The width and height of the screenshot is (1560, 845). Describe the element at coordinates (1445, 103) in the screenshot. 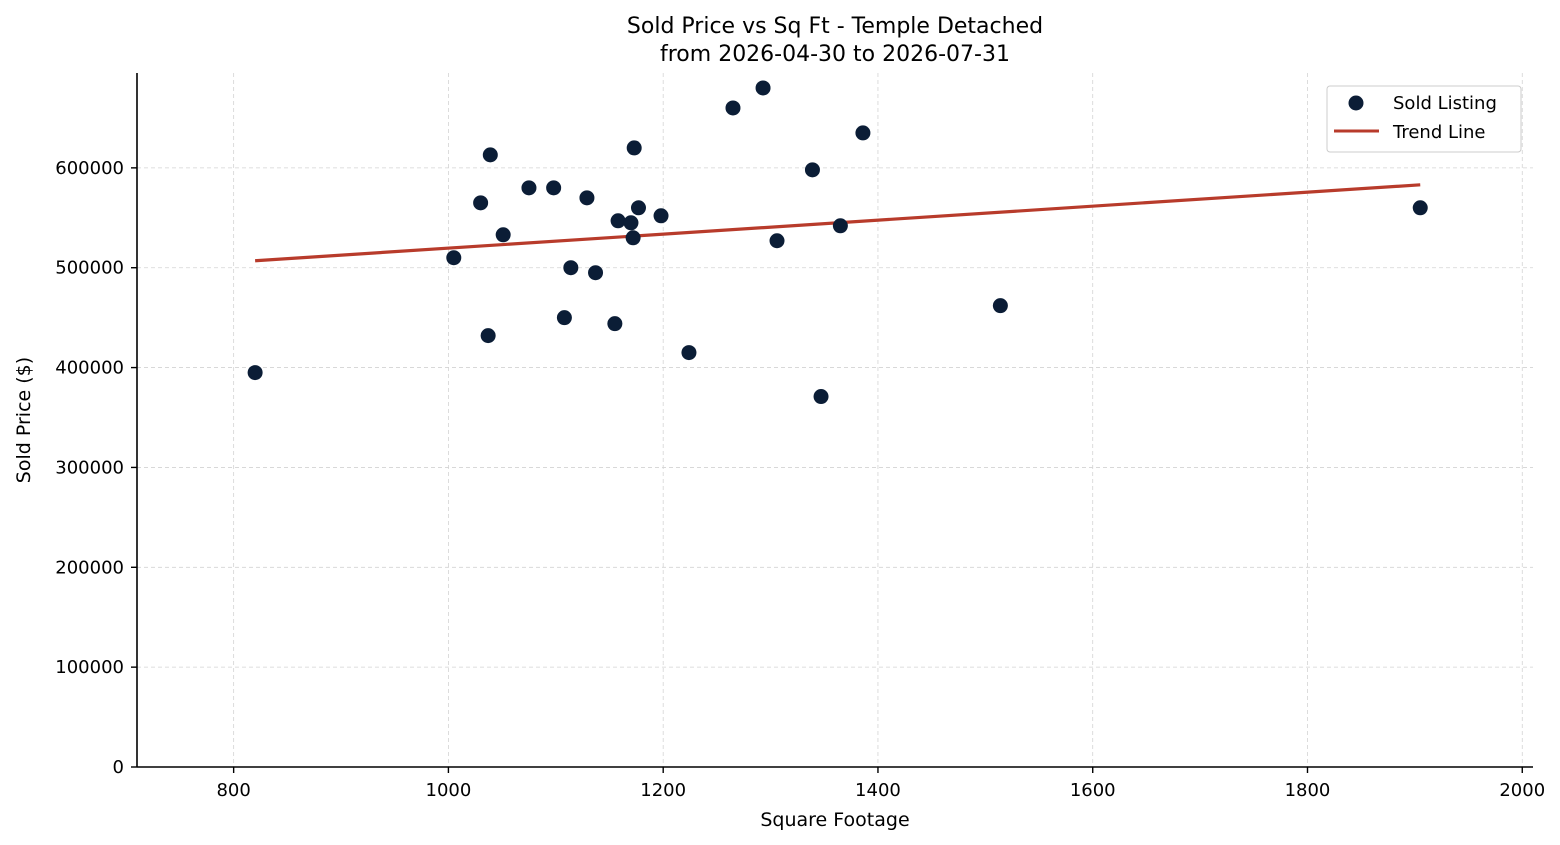

I see `legend-label-sold-listing: Sold Listing` at that location.